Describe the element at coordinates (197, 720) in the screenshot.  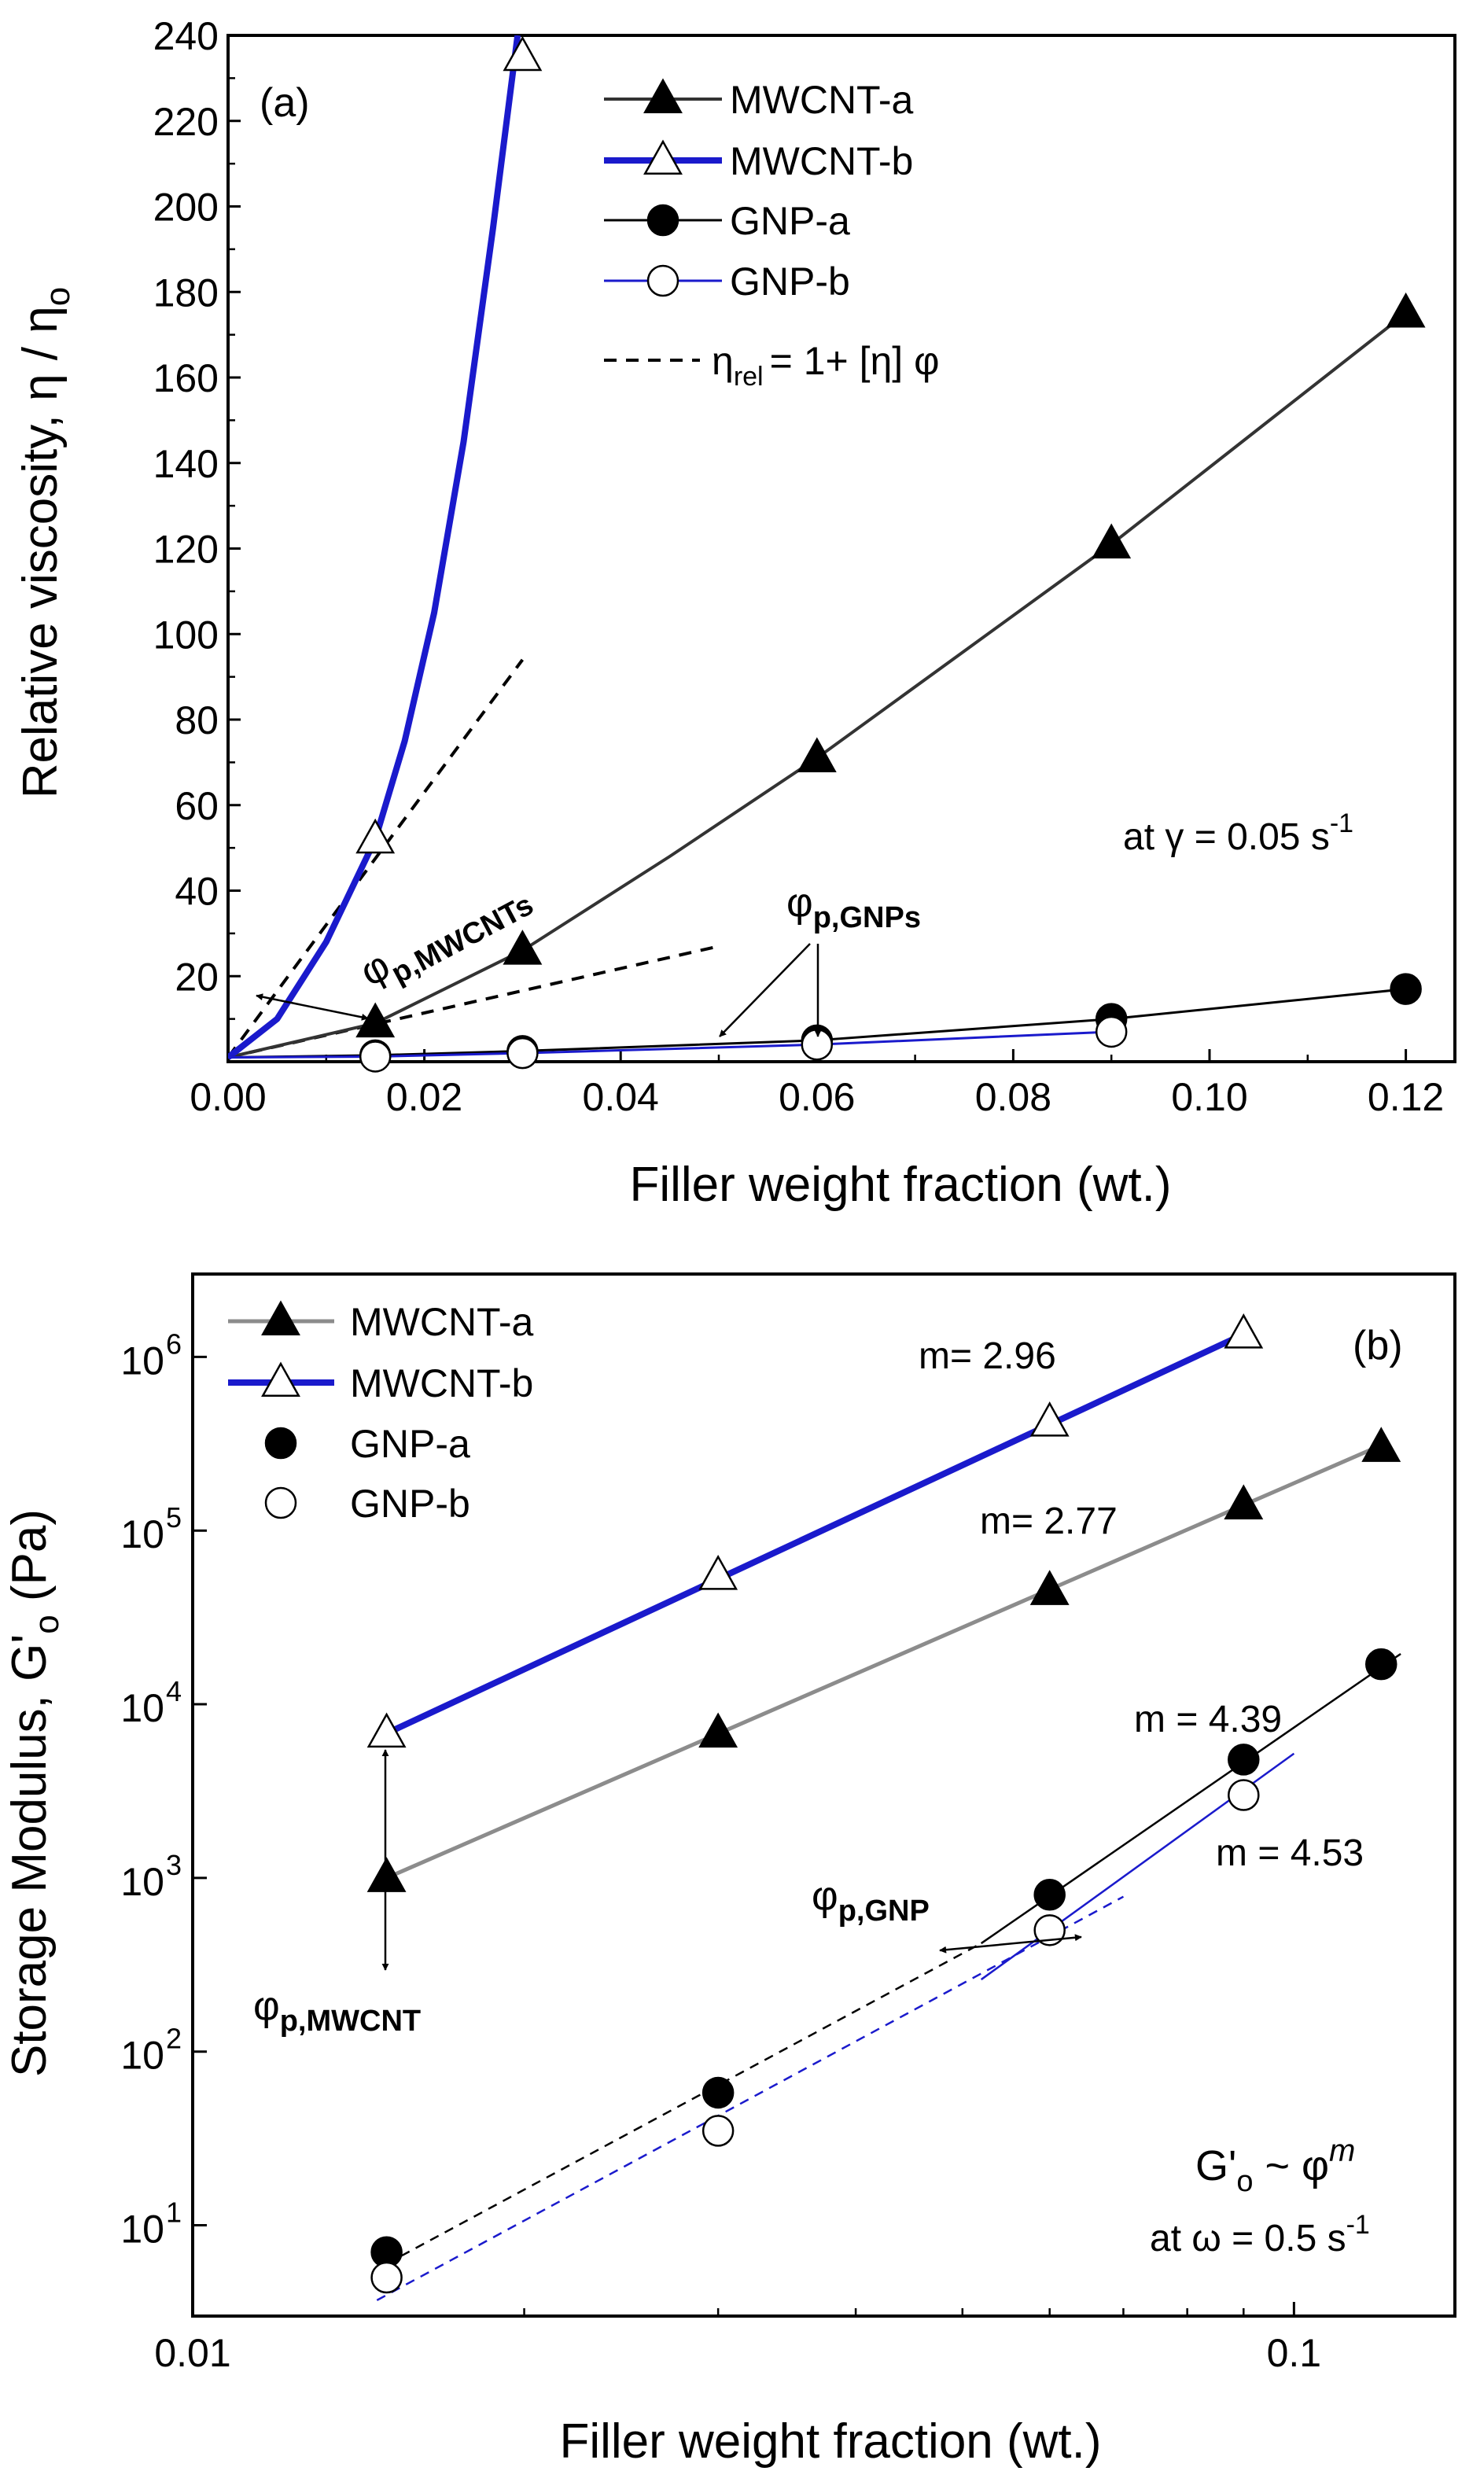
I see `panel-a-y-tick-label: 80` at that location.